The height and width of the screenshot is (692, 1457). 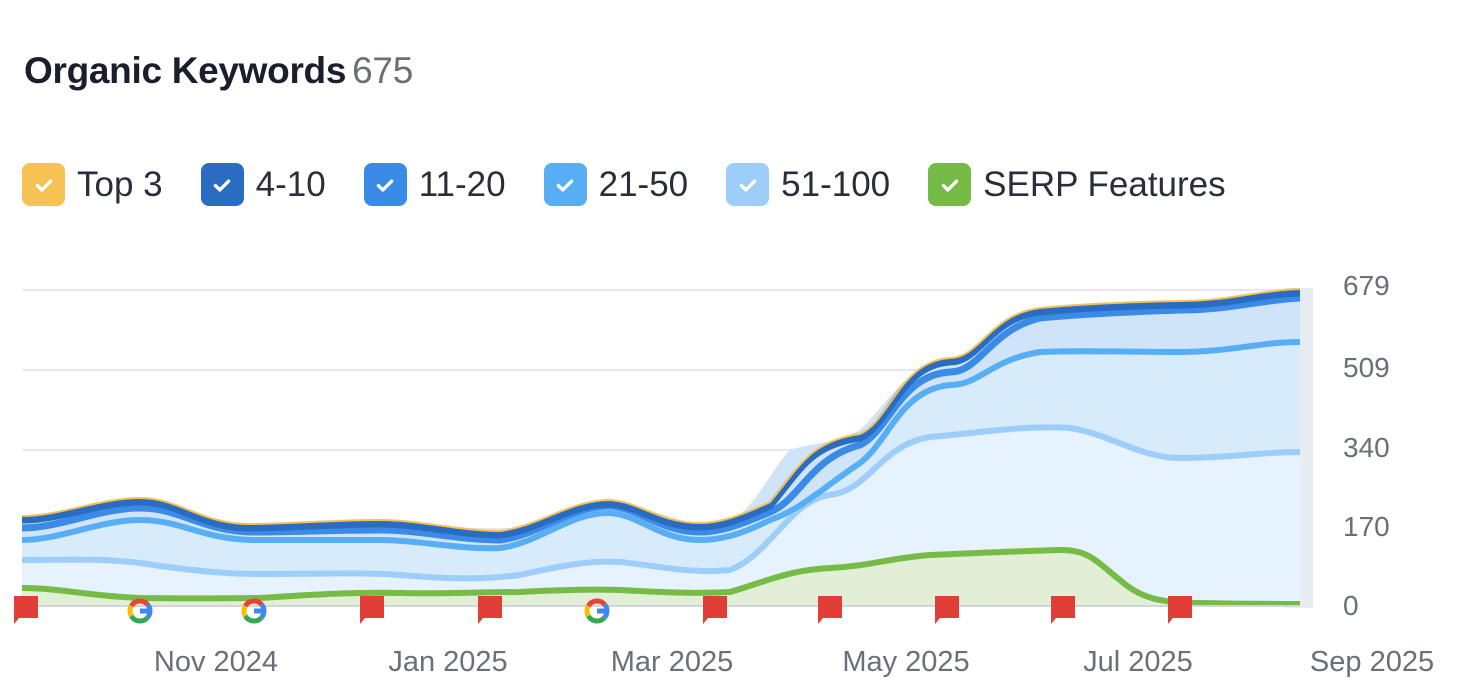 What do you see at coordinates (1366, 447) in the screenshot?
I see `y-tick-340: 340` at bounding box center [1366, 447].